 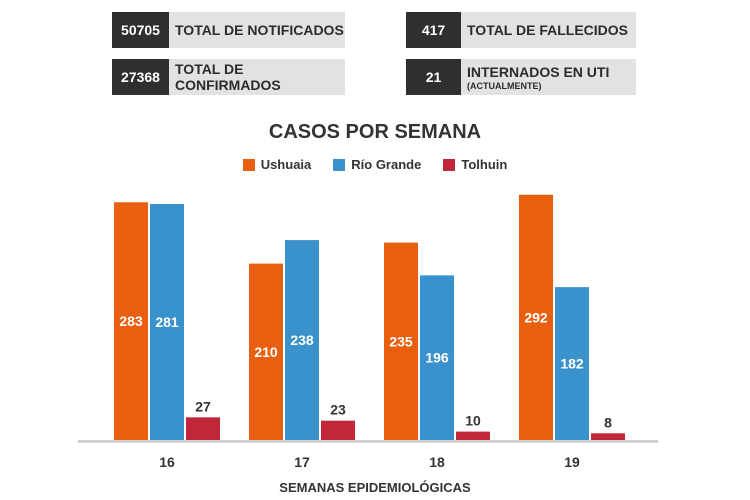 I want to click on data-label-tolhuin-16: 27, so click(x=203, y=406).